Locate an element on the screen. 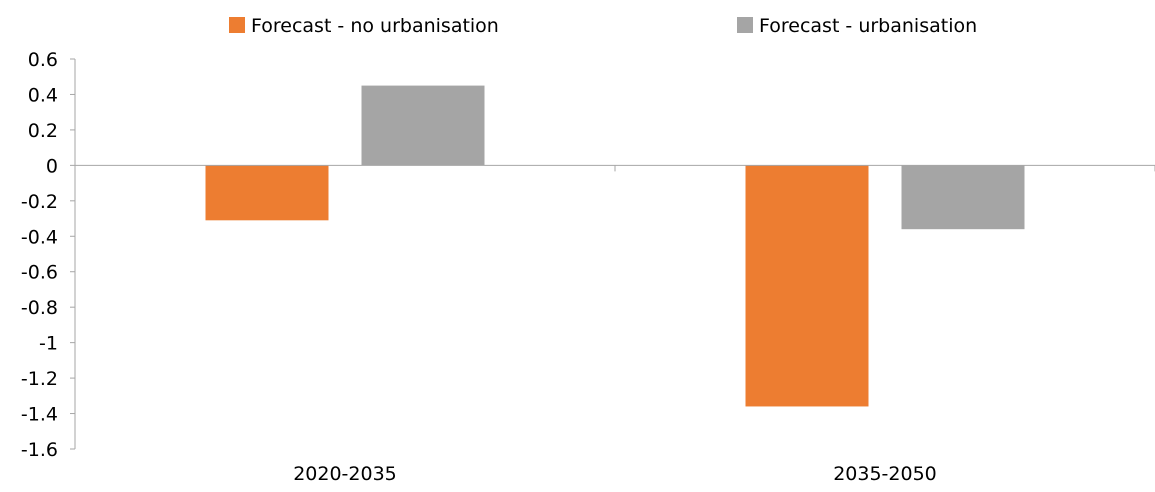 Image resolution: width=1155 pixels, height=492 pixels. legend-swatch-urbanisation is located at coordinates (745, 25).